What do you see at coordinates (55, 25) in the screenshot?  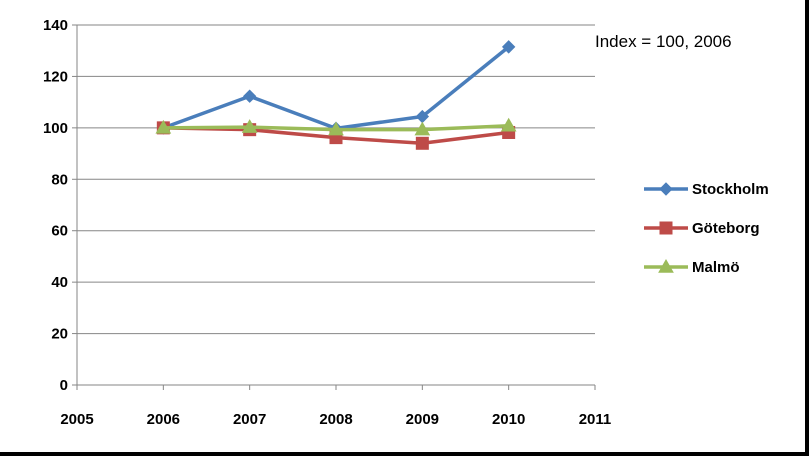 I see `y-tick-label: 140` at bounding box center [55, 25].